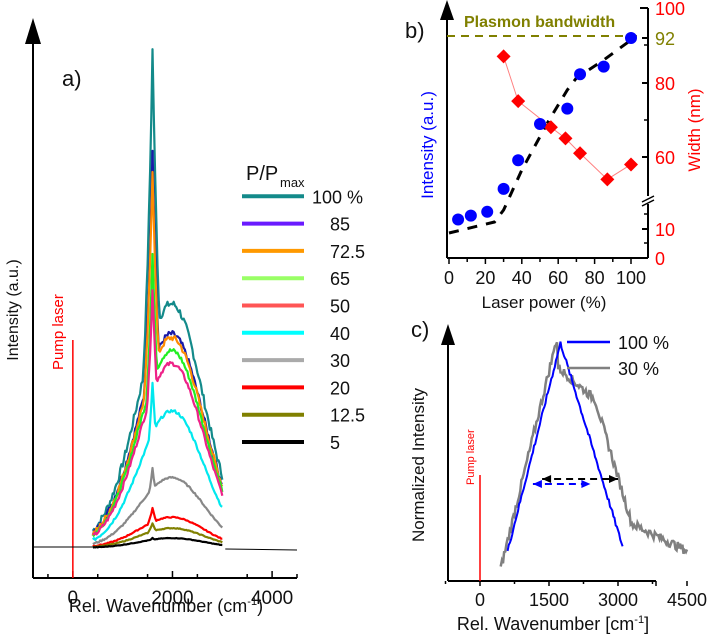 Image resolution: width=708 pixels, height=636 pixels. I want to click on y-axis-label: Intensity (a.u.), so click(13, 309).